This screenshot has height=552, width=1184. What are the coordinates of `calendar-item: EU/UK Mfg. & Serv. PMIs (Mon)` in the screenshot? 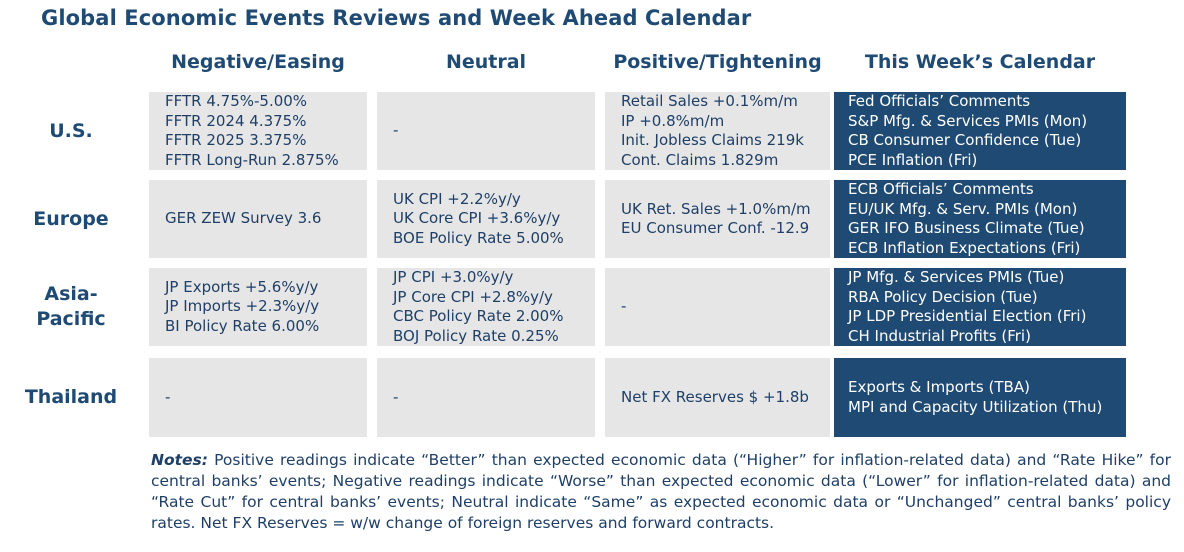 It's located at (963, 208).